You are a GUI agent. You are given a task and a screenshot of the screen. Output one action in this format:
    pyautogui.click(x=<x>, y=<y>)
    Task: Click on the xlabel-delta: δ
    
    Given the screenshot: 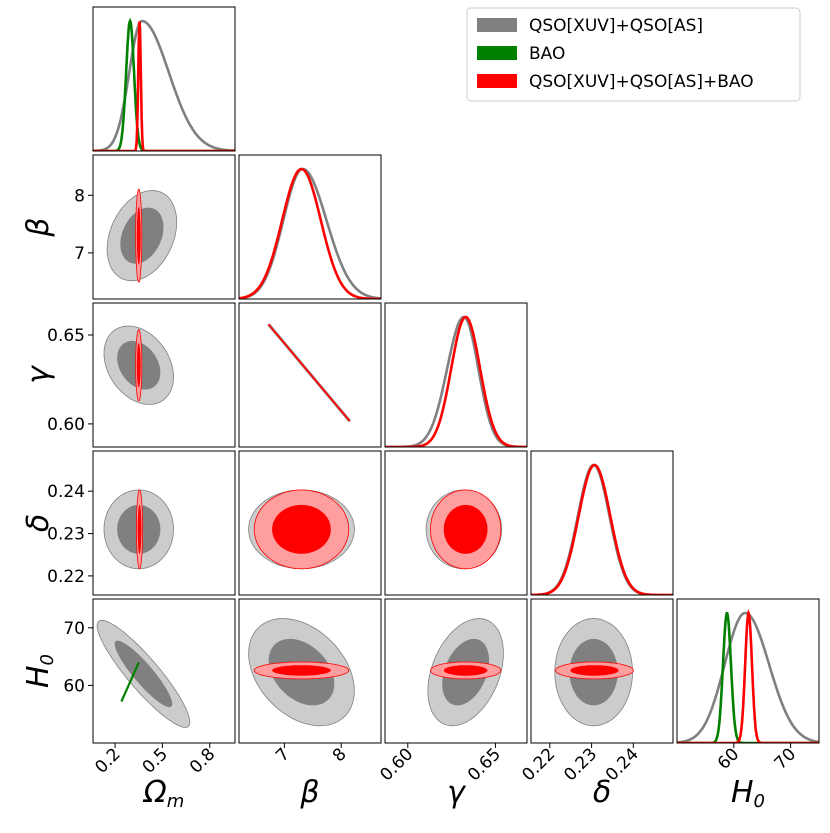 What is the action you would take?
    pyautogui.click(x=602, y=792)
    